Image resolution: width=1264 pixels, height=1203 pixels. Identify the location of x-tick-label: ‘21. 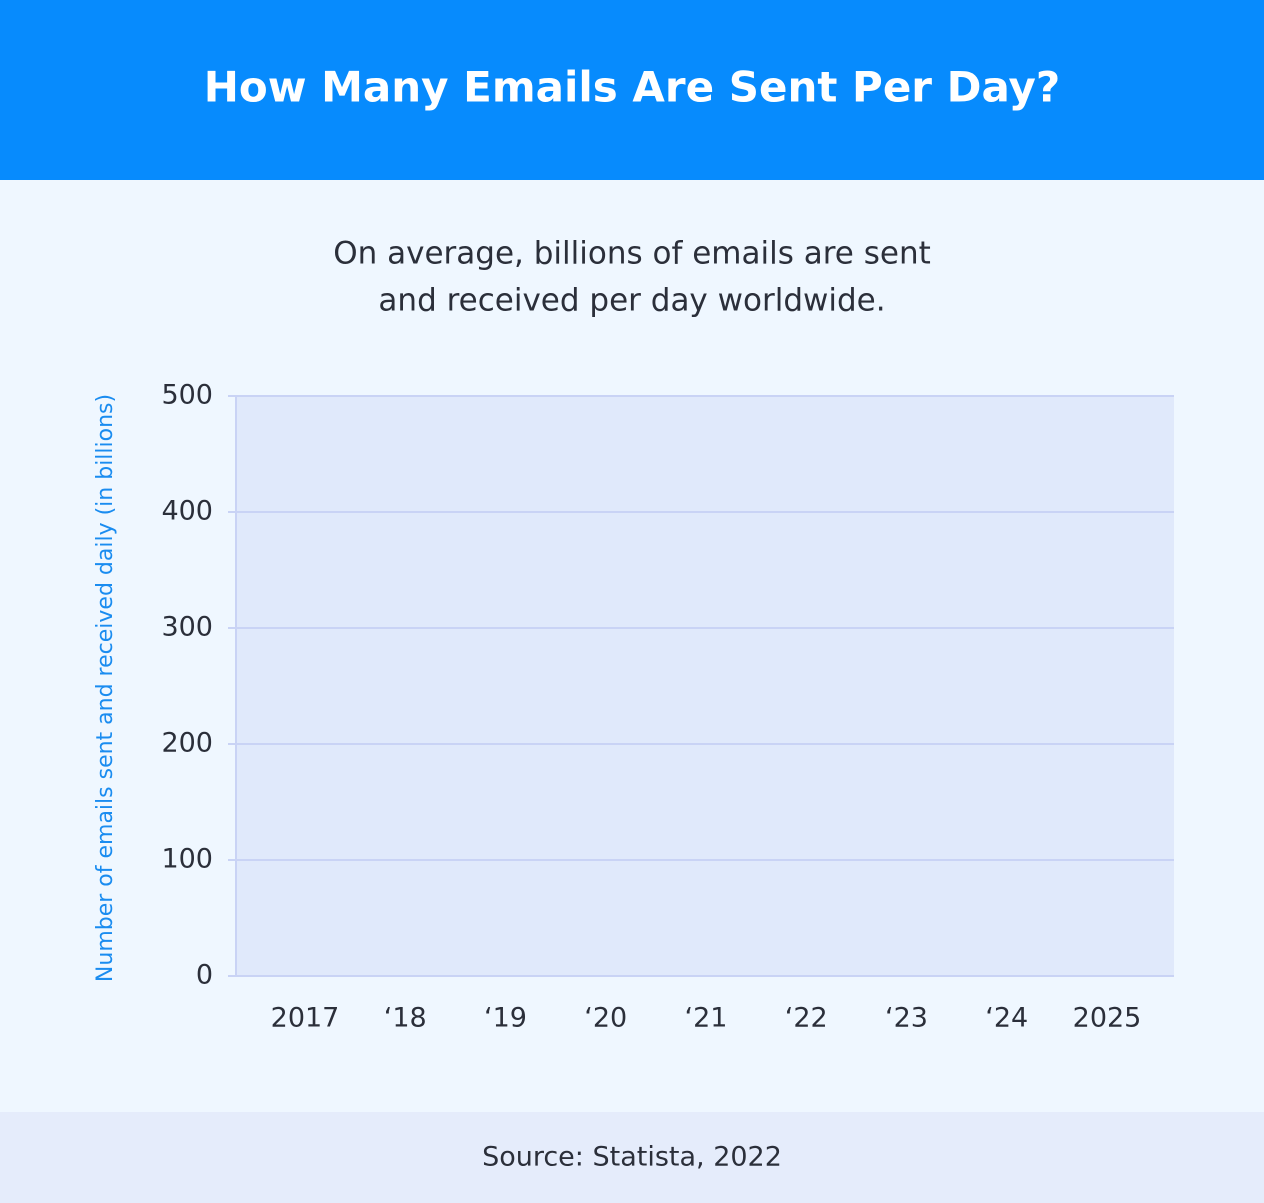
(706, 1018).